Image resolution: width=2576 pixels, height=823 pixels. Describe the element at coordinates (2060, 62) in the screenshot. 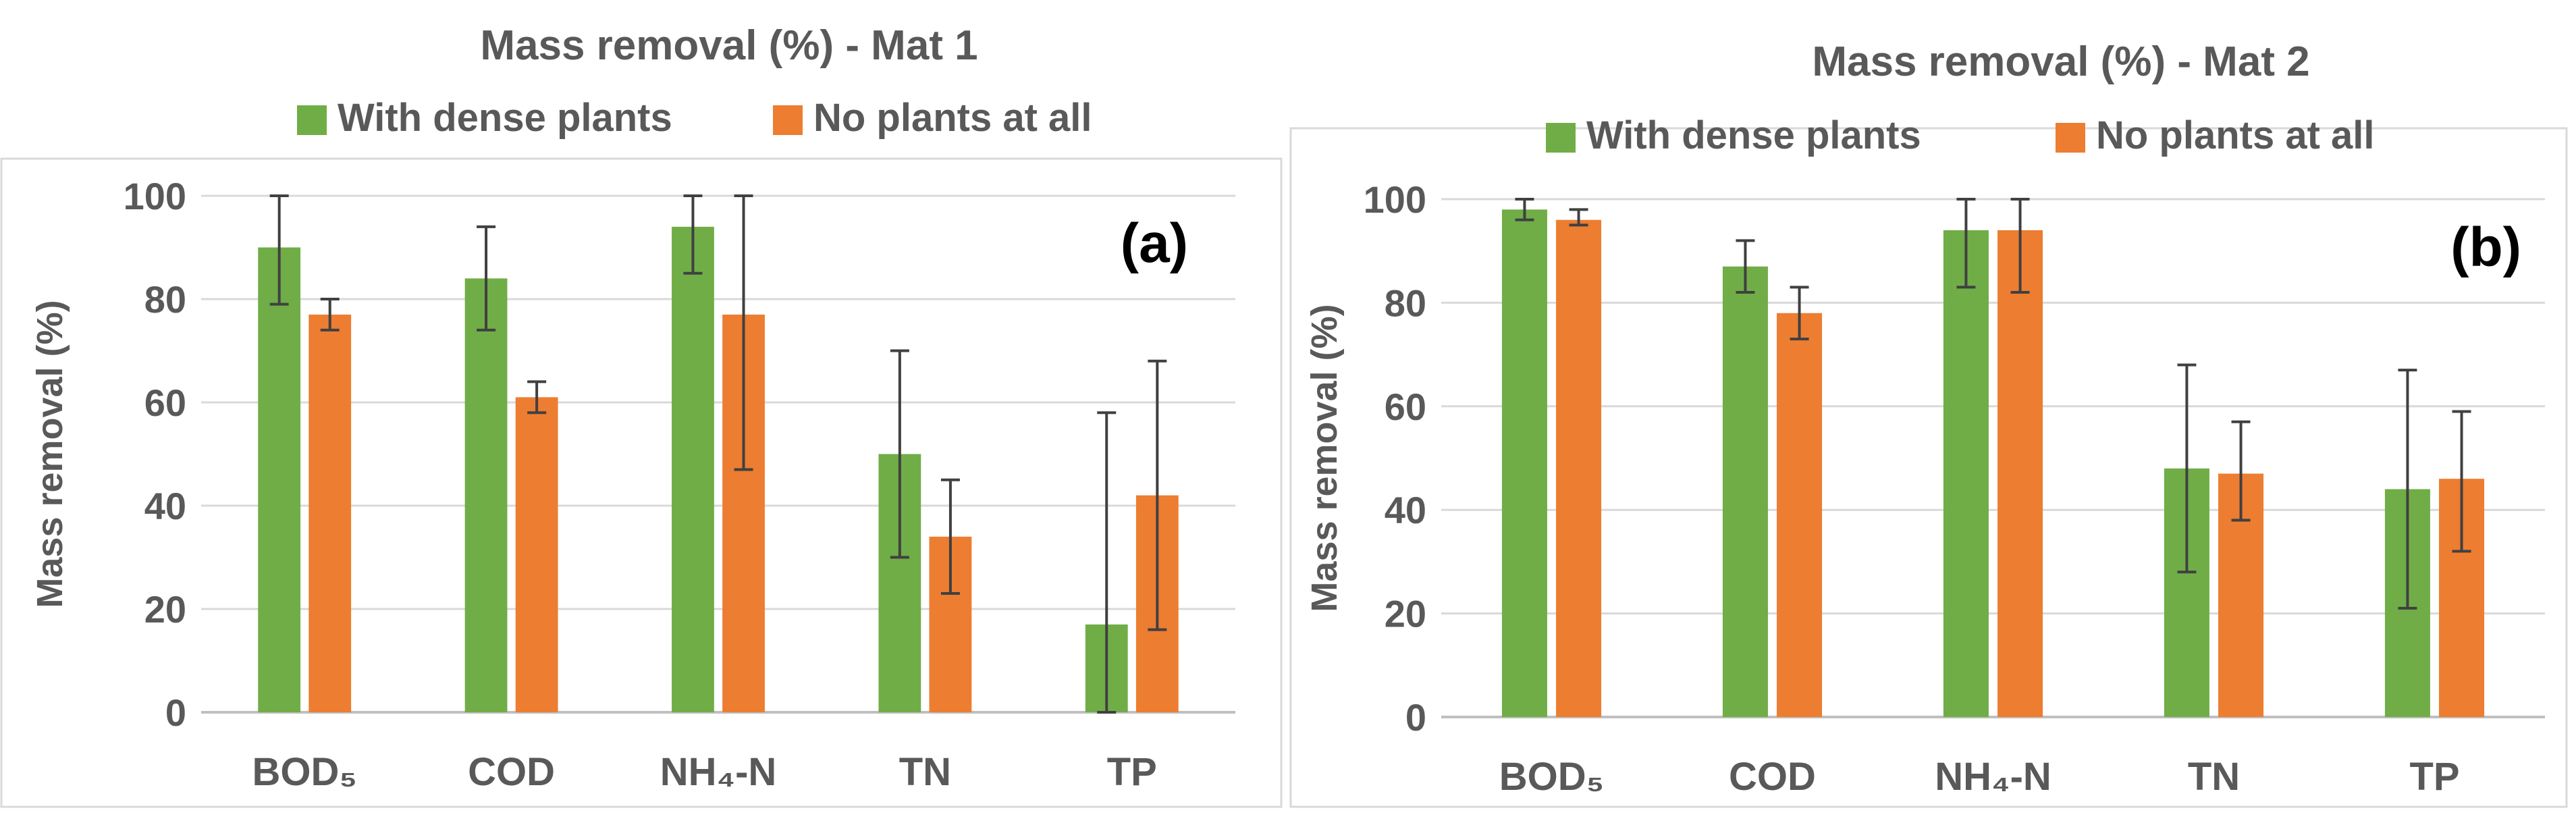

I see `chart-title: Mass removal (%) - Mat 2` at that location.